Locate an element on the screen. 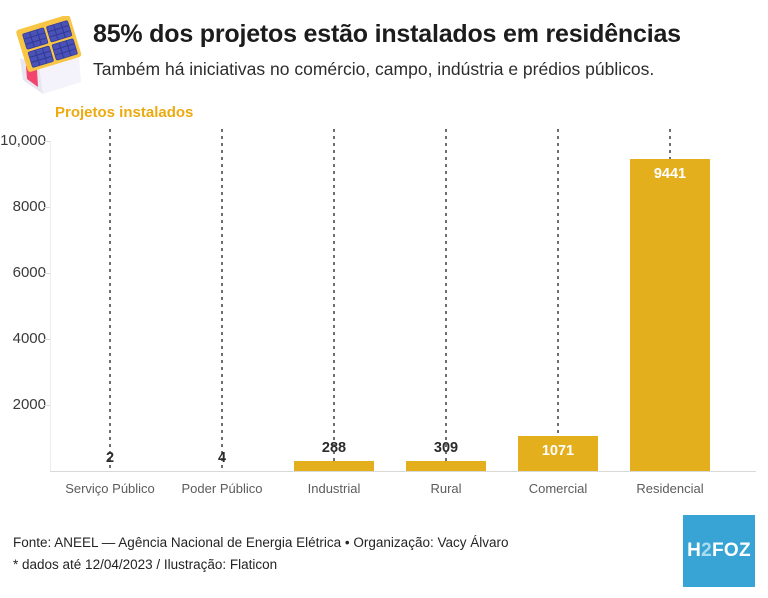 The image size is (768, 598). y-axis-line is located at coordinates (50, 306).